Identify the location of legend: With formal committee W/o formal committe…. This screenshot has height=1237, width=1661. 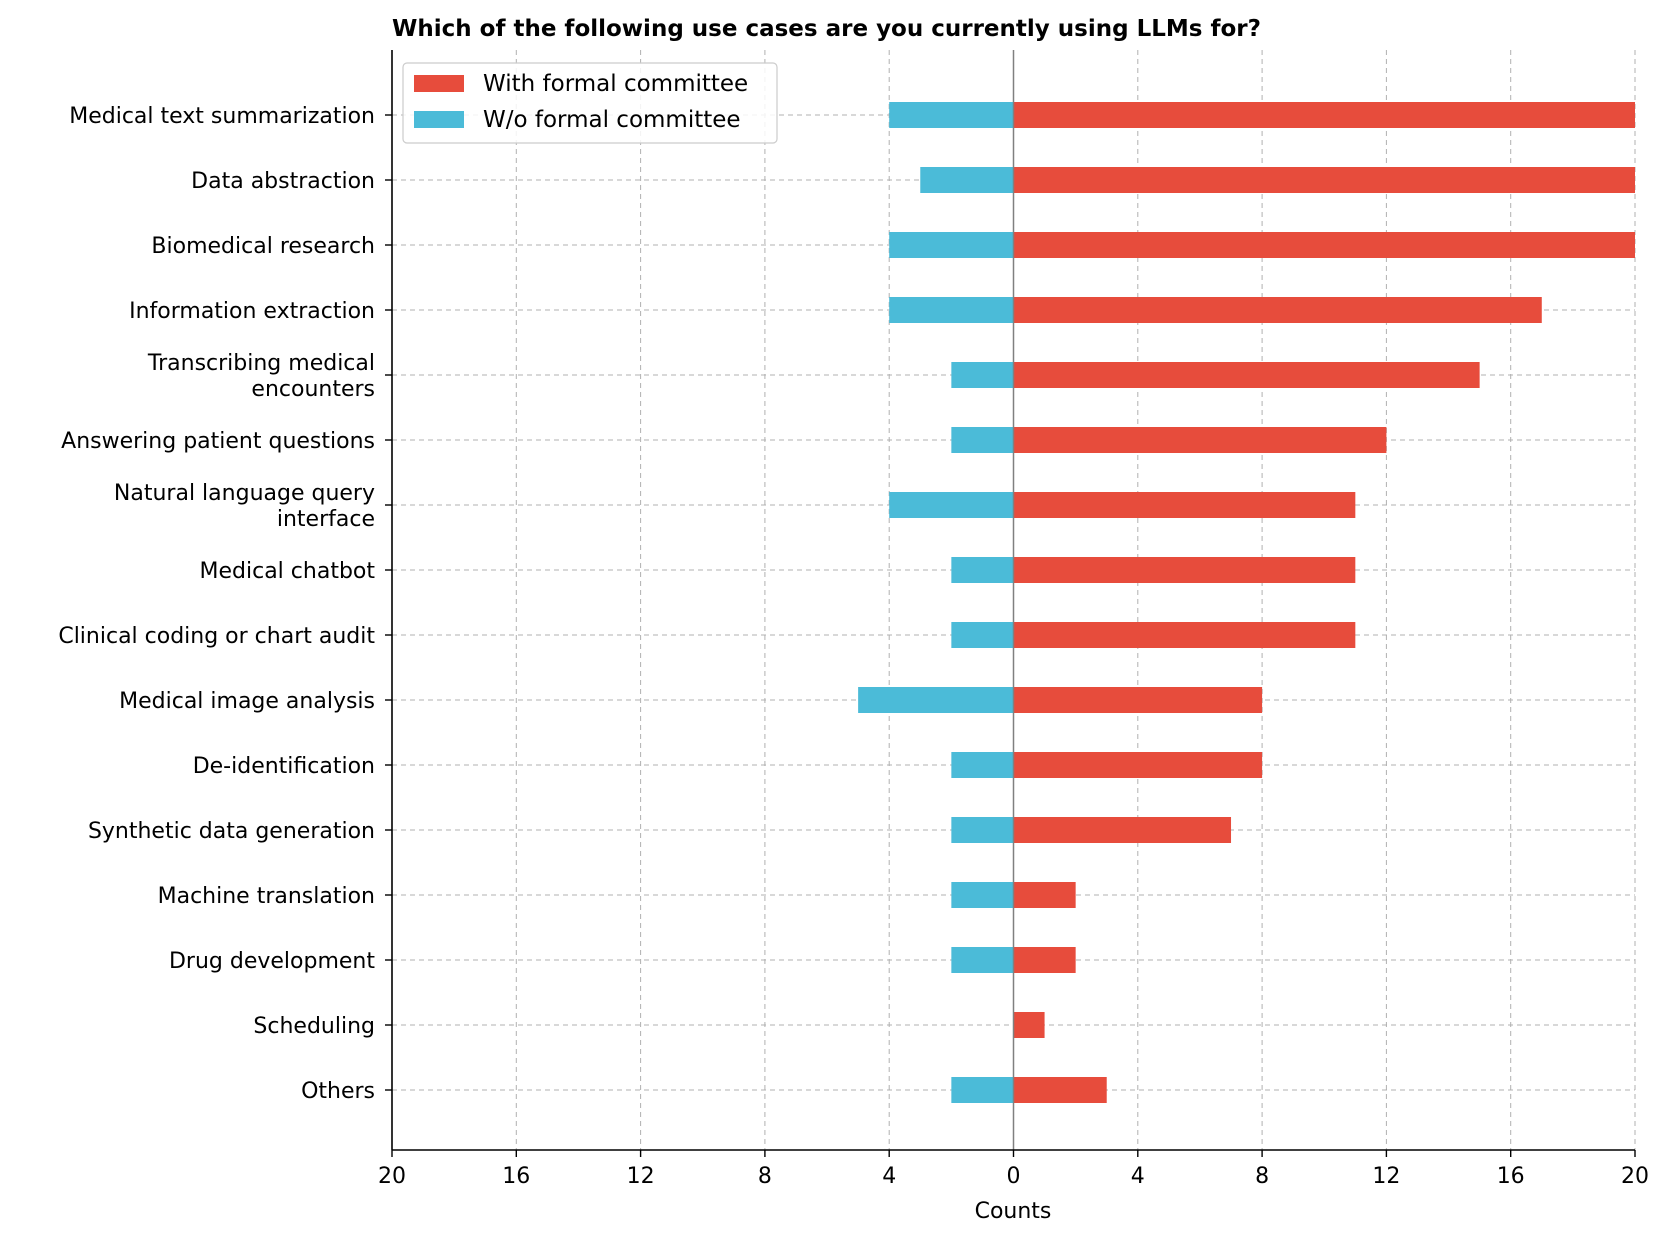
(590, 103).